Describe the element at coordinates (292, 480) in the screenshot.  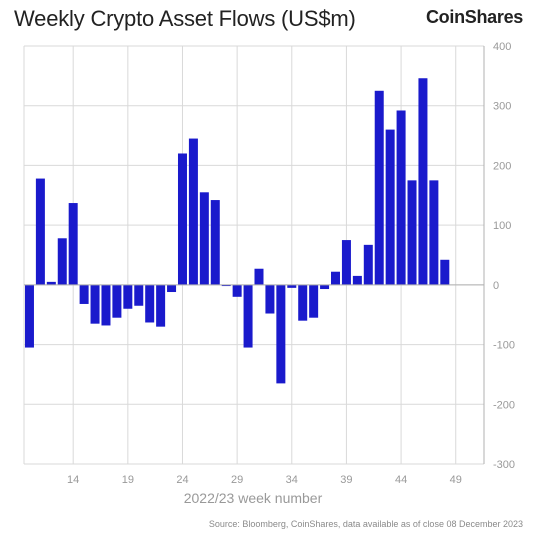
I see `x-tick-label: 34` at that location.